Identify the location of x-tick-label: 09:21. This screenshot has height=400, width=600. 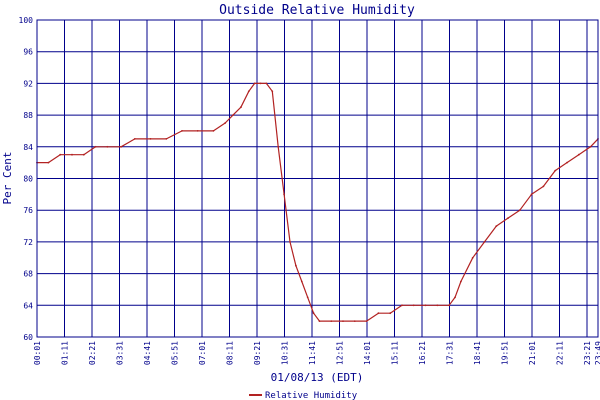
(257, 353).